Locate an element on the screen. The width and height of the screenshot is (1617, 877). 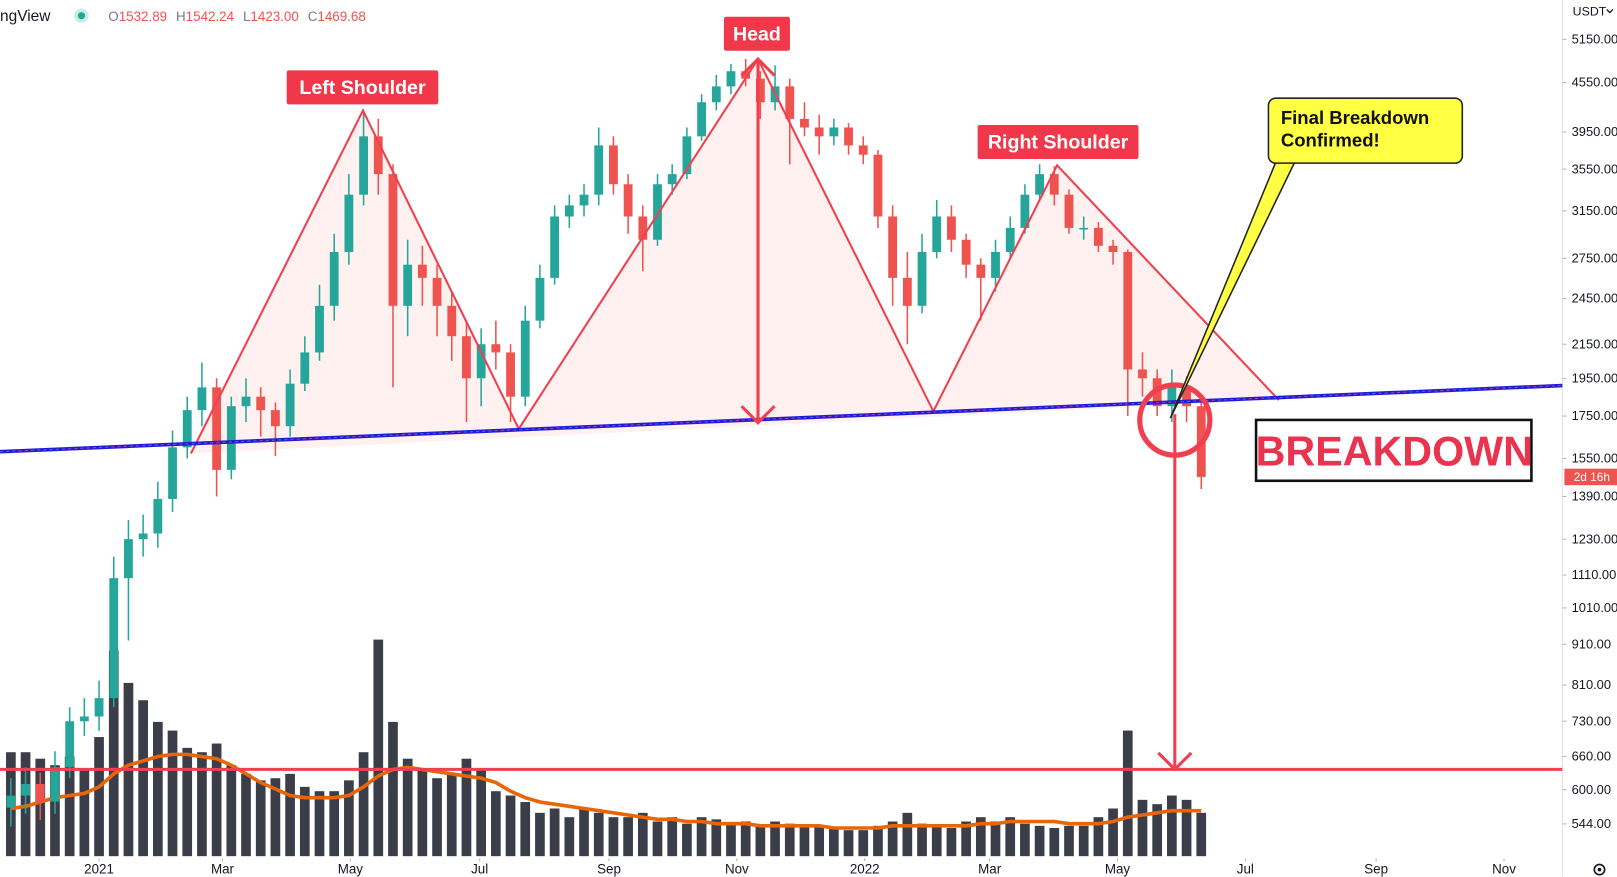
y-tick-label: 1950.00 is located at coordinates (1594, 377).